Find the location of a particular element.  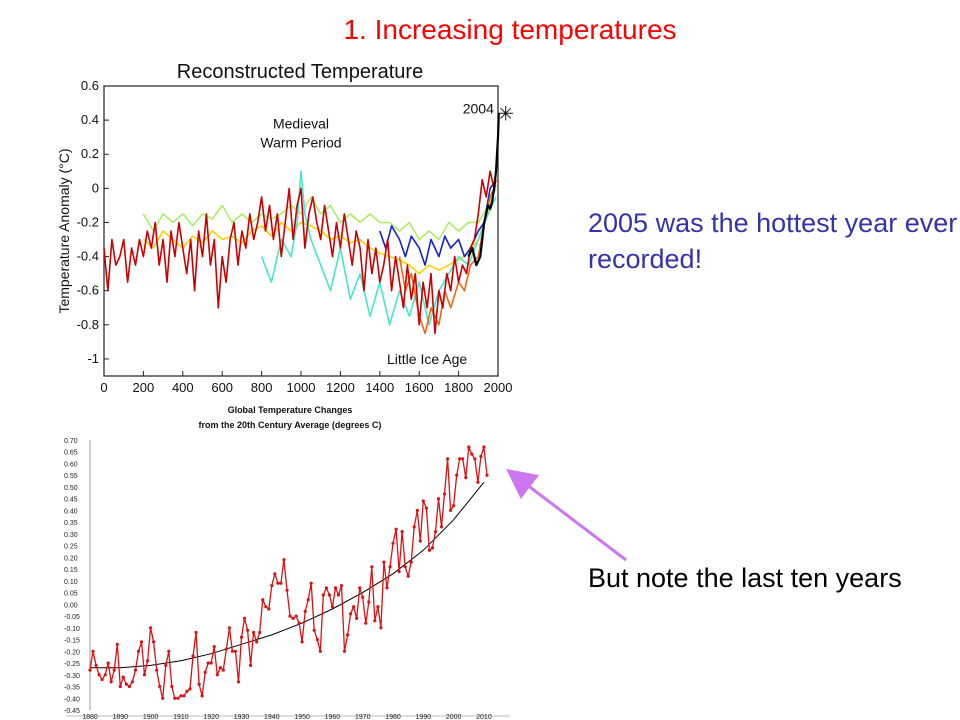

y-tick-label: 0.30 is located at coordinates (71, 535).